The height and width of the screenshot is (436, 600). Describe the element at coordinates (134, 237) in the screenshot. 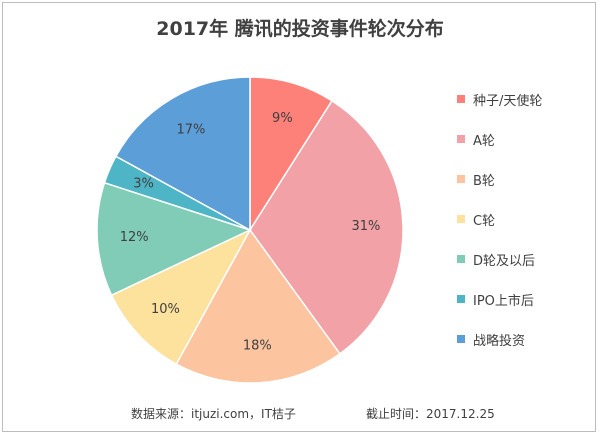

I see `slice-label-series-d-plus: 12%` at that location.